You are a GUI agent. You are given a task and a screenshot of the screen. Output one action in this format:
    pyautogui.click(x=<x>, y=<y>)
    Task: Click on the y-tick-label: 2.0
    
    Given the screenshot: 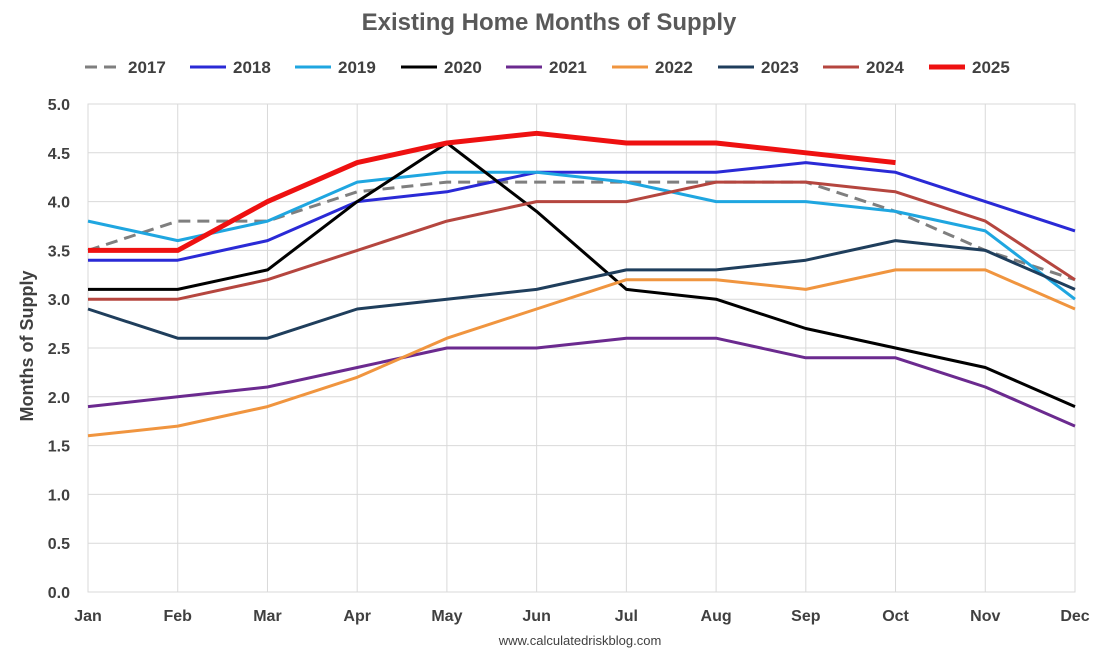 What is the action you would take?
    pyautogui.click(x=59, y=398)
    